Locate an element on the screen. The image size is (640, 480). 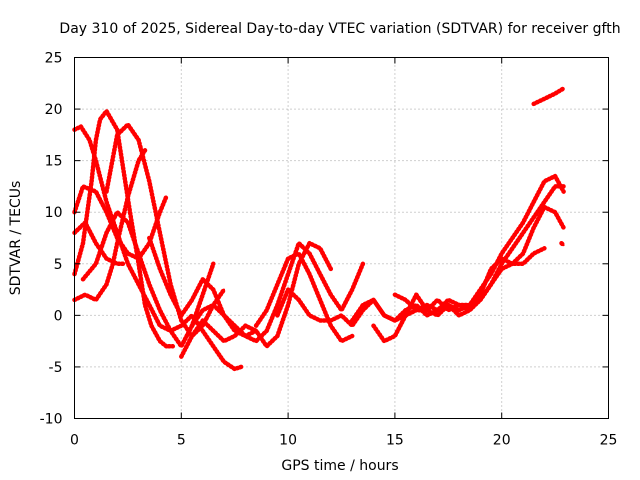
x-axis-label: GPS time / hours is located at coordinates (339, 466).